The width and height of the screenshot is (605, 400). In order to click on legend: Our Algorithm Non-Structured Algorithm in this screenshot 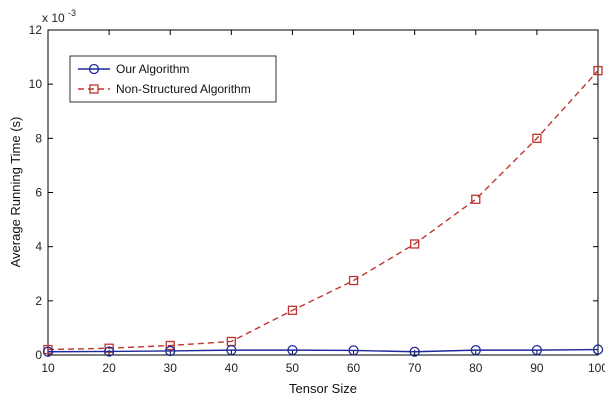, I will do `click(173, 79)`.